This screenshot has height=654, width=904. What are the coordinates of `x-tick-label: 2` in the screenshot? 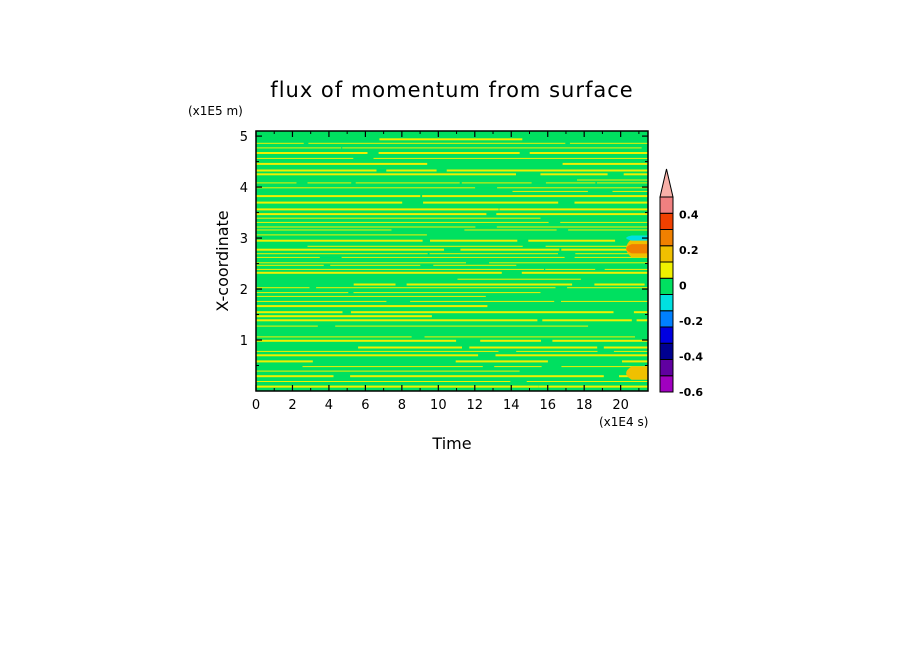 It's located at (292, 405).